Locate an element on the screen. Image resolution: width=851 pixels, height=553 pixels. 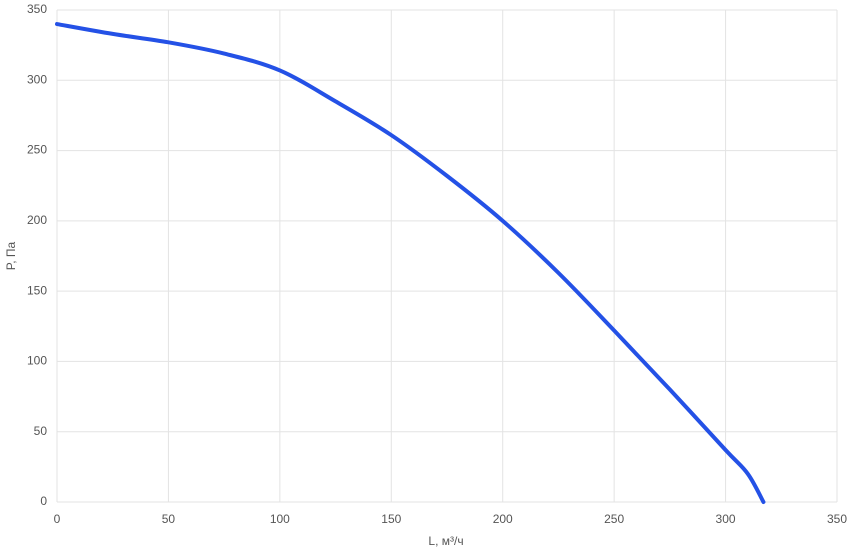
x-tick-label: 200 is located at coordinates (503, 519).